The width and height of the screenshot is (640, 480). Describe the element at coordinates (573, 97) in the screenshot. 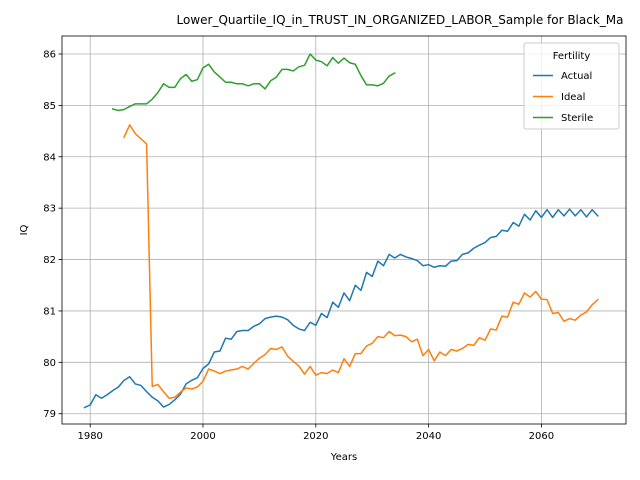

I see `legend-label-ideal: Ideal` at that location.